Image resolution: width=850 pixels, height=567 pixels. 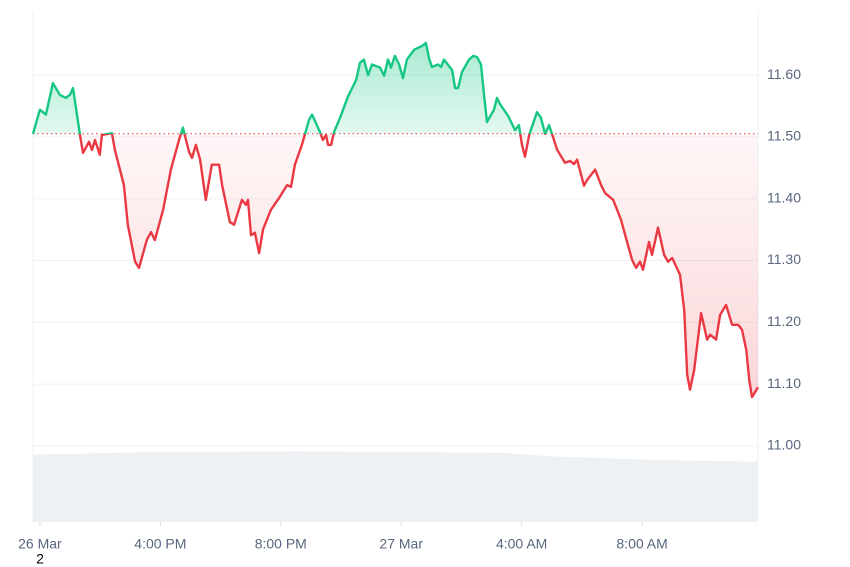 What do you see at coordinates (784, 197) in the screenshot?
I see `y-tick-label: 11.40` at bounding box center [784, 197].